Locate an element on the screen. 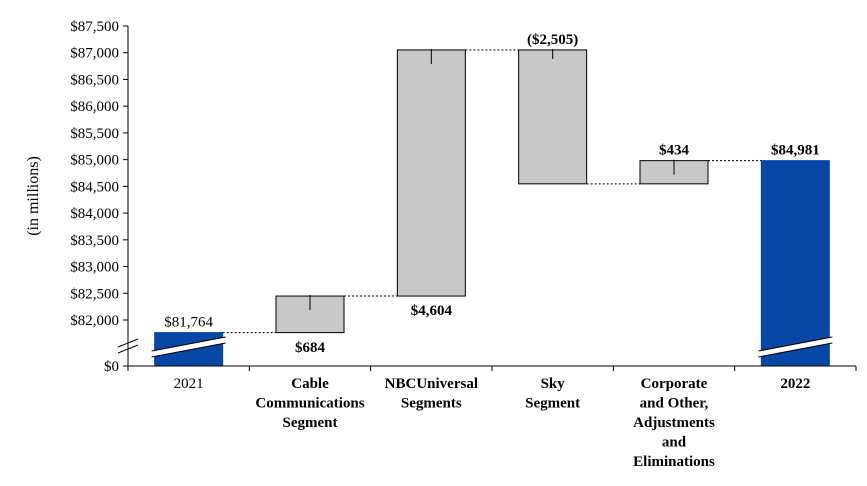 Image resolution: width=867 pixels, height=486 pixels. y-tick-label: $82,500 is located at coordinates (94, 294).